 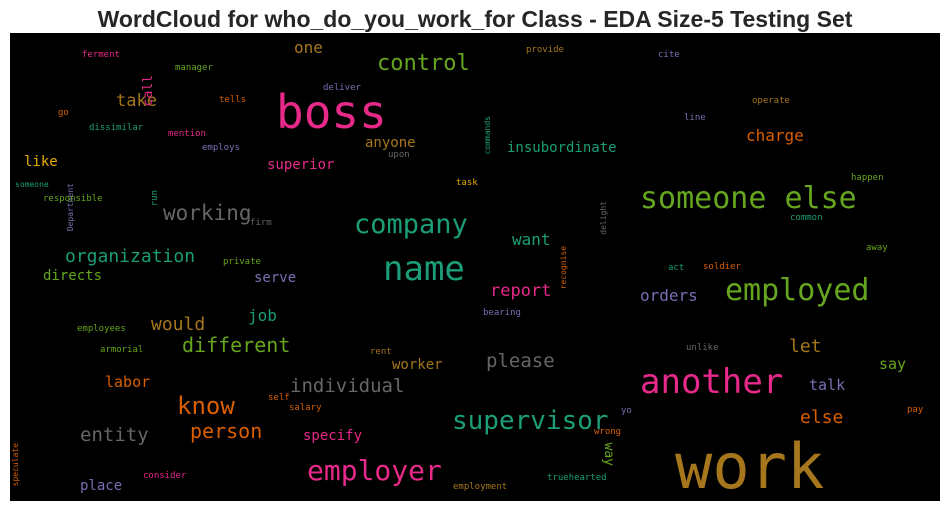 What do you see at coordinates (749, 465) in the screenshot?
I see `word-work: work` at bounding box center [749, 465].